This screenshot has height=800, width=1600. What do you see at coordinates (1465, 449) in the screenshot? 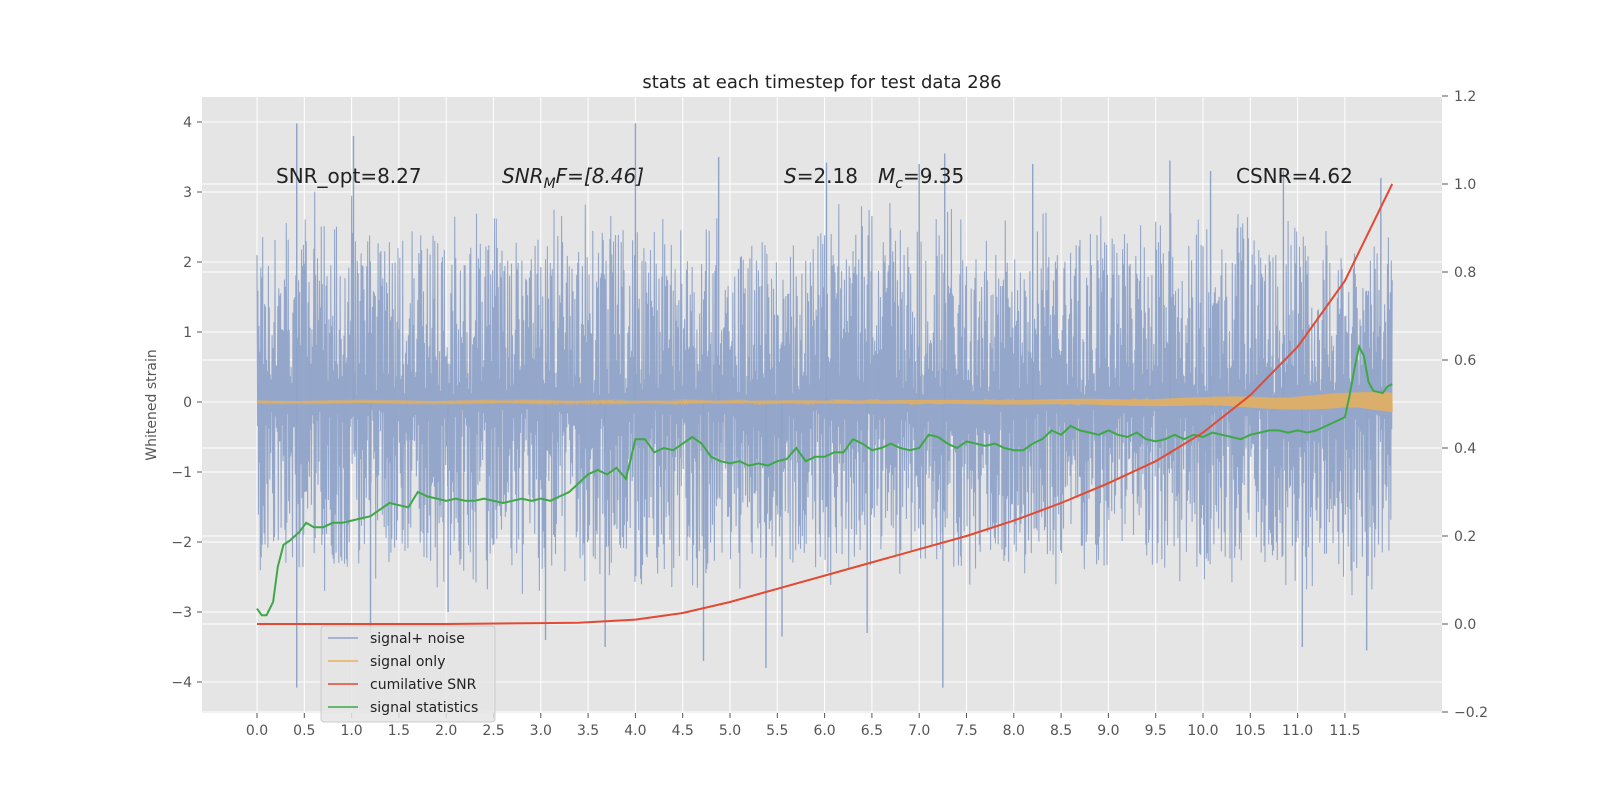
I see `y2-tick-label: 0.4` at bounding box center [1465, 449].